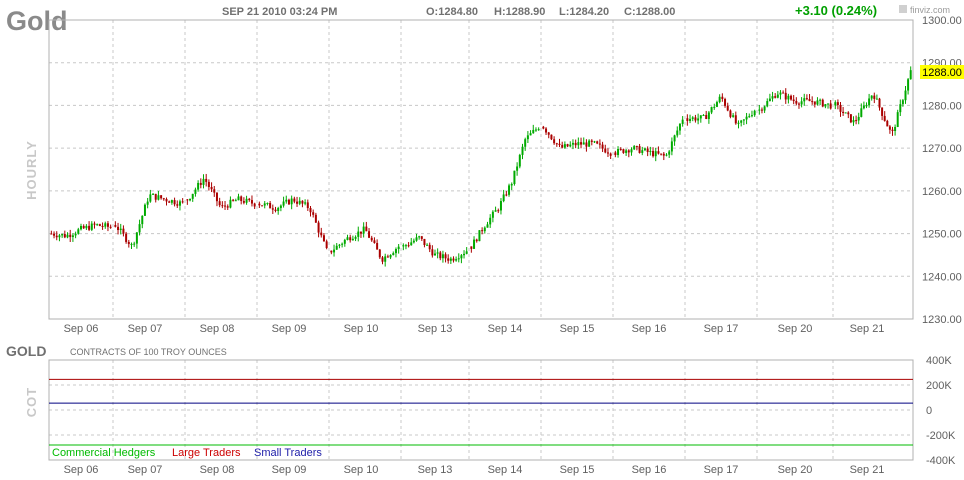 The width and height of the screenshot is (964, 480). Describe the element at coordinates (649, 12) in the screenshot. I see `close-value: C:1288.00` at that location.